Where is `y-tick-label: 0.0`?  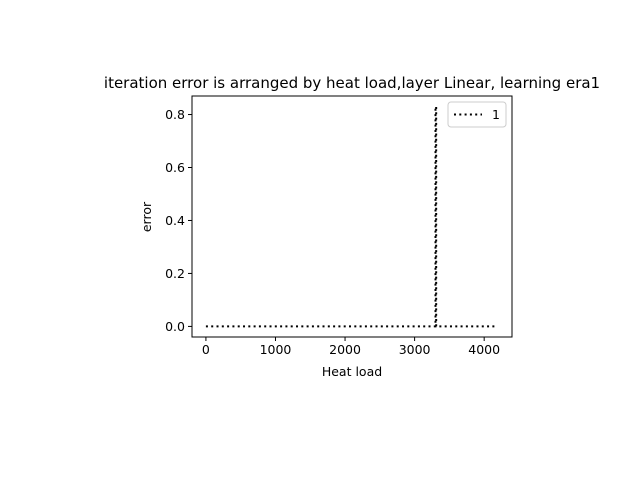 y-tick-label: 0.0 is located at coordinates (175, 326).